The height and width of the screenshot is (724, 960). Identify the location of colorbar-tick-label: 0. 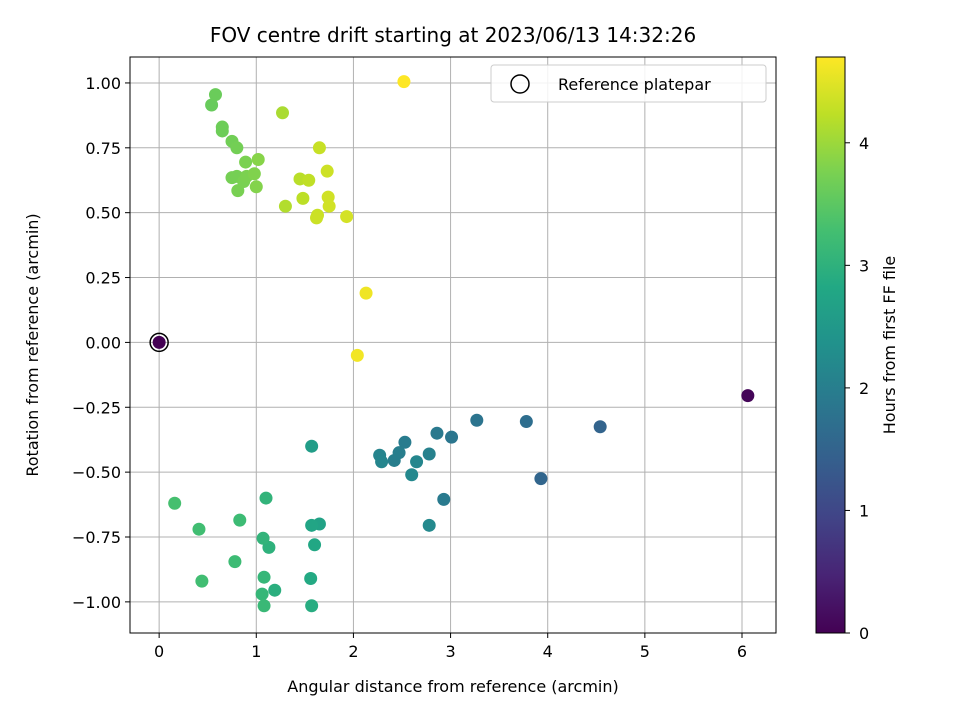
(864, 633).